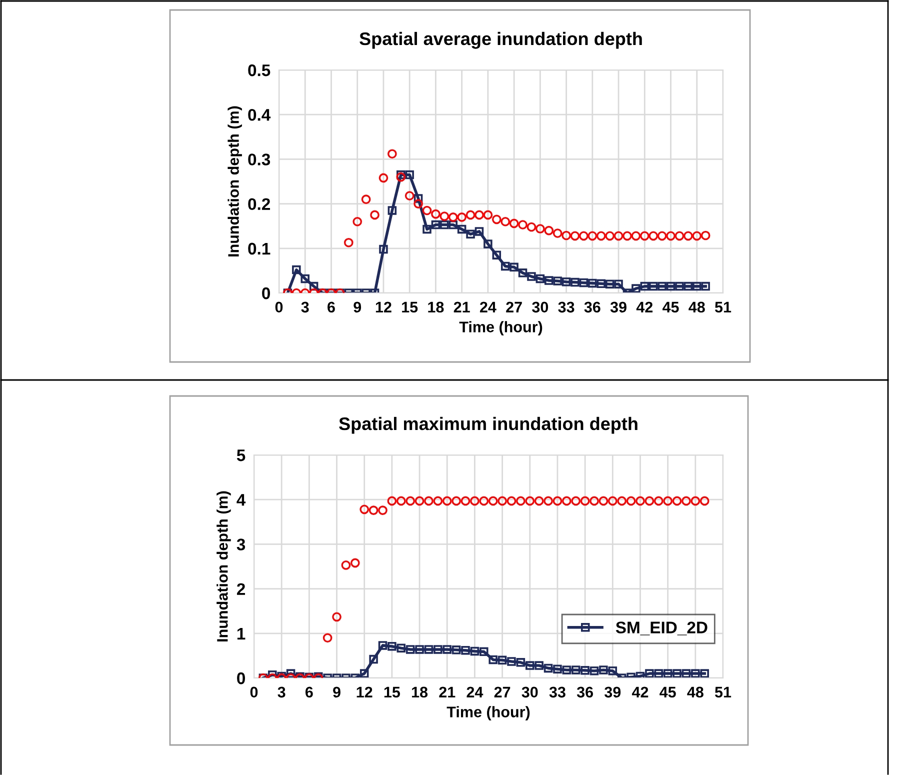  I want to click on chart-title: Spatial maximum inundation depth, so click(488, 425).